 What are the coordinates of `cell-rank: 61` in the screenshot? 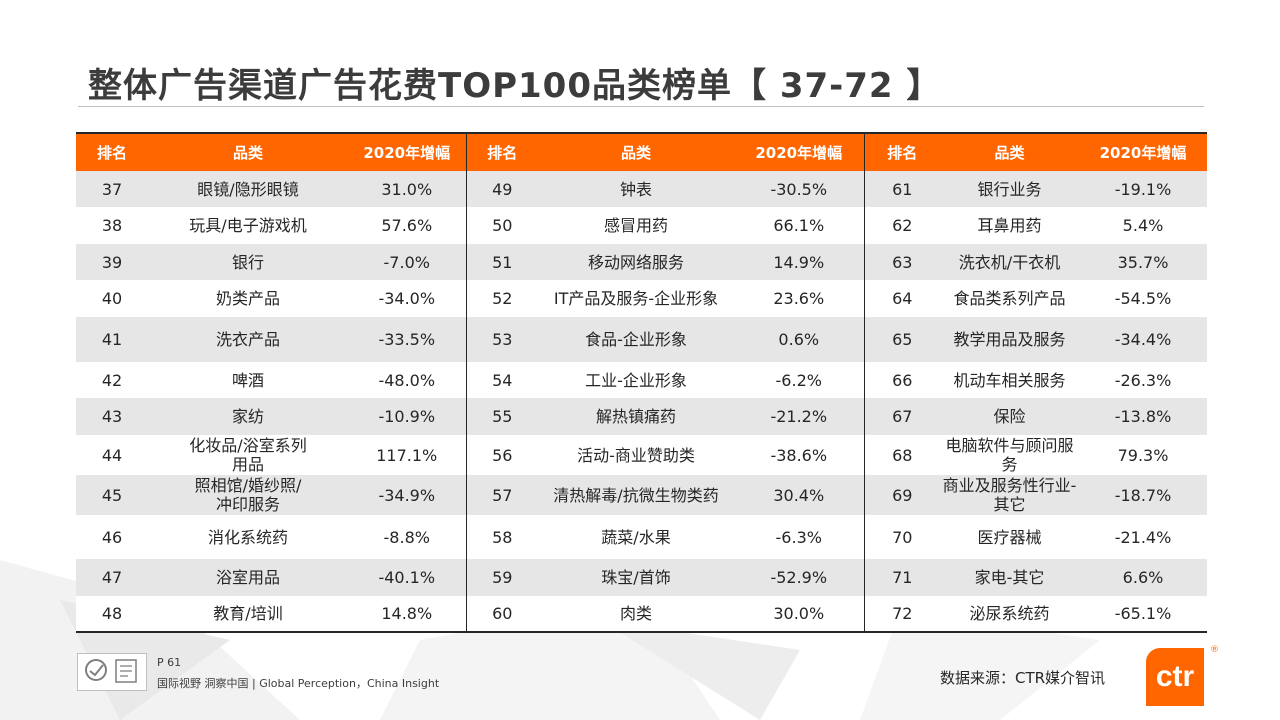 It's located at (902, 189).